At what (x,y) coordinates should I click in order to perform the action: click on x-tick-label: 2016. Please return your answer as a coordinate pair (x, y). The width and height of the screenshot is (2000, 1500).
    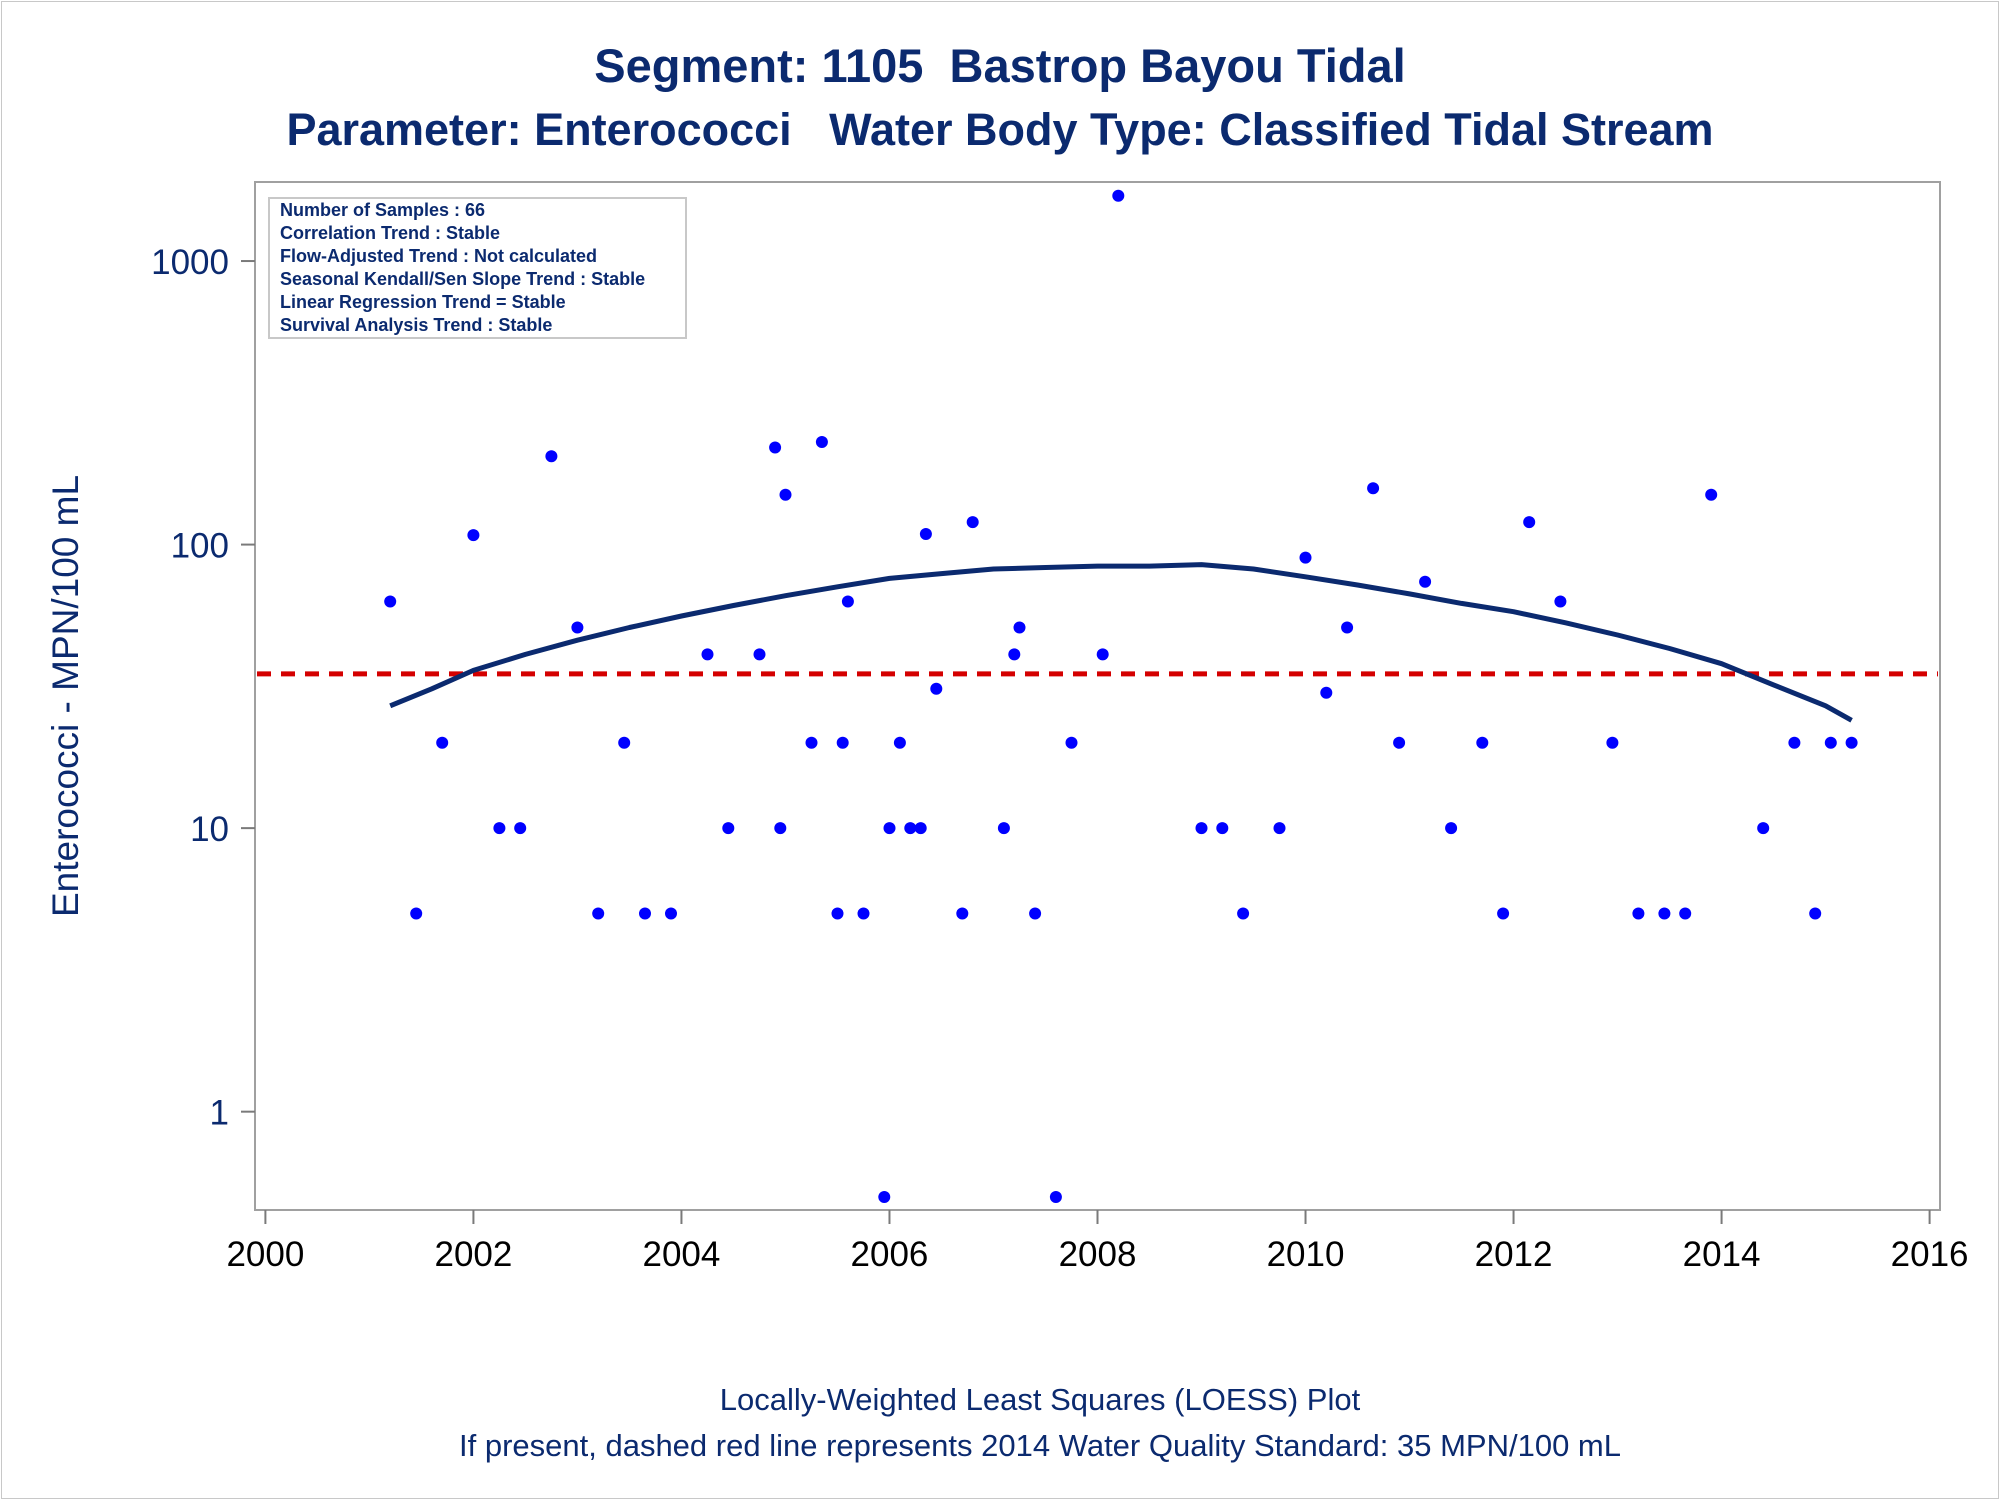
    Looking at the image, I should click on (1930, 1254).